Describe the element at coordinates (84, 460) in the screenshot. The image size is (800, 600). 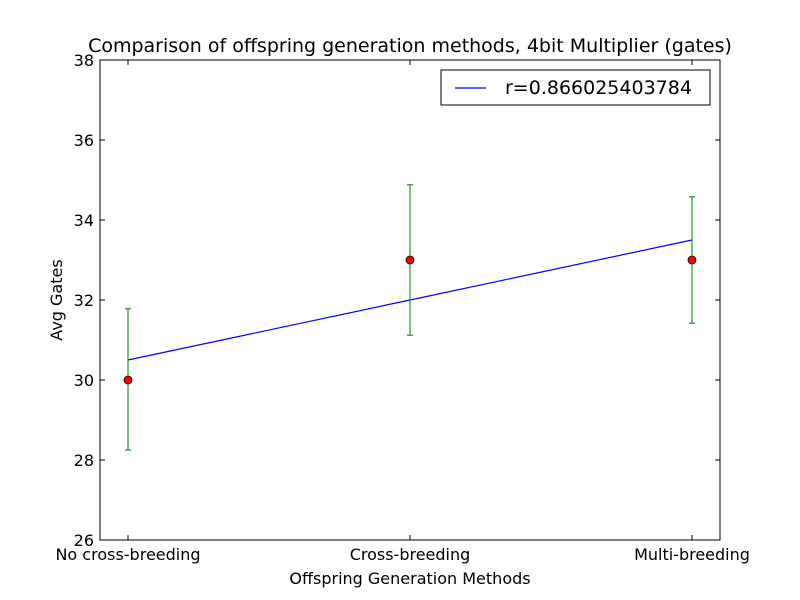
I see `y-tick-label: 28` at that location.